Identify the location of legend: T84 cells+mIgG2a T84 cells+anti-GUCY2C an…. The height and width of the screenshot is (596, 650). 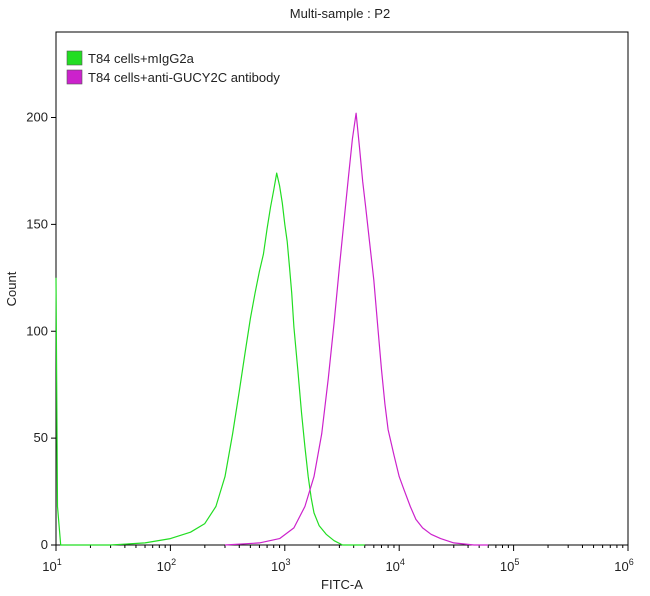
(173, 67).